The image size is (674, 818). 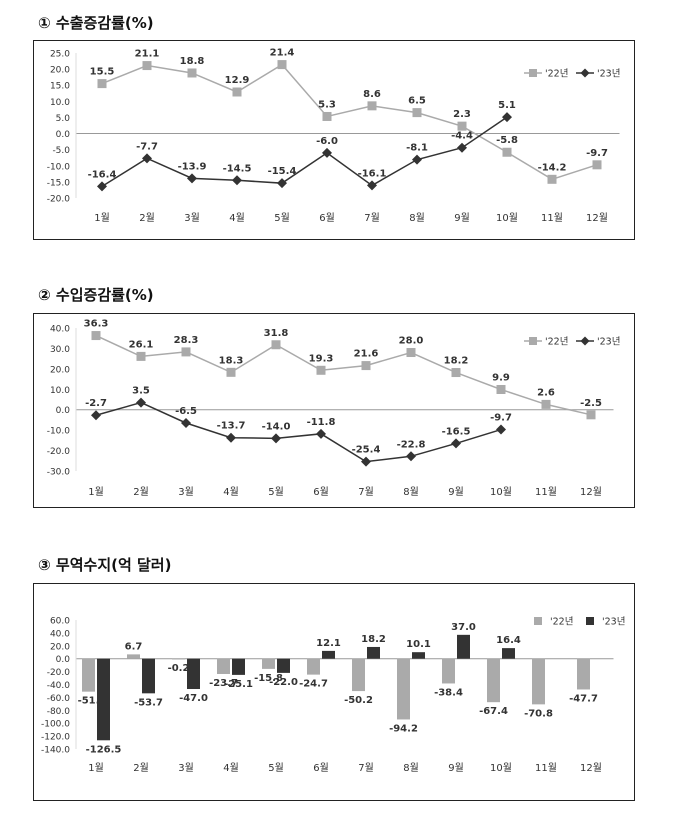 I want to click on data-label-22: -5.8, so click(x=507, y=140).